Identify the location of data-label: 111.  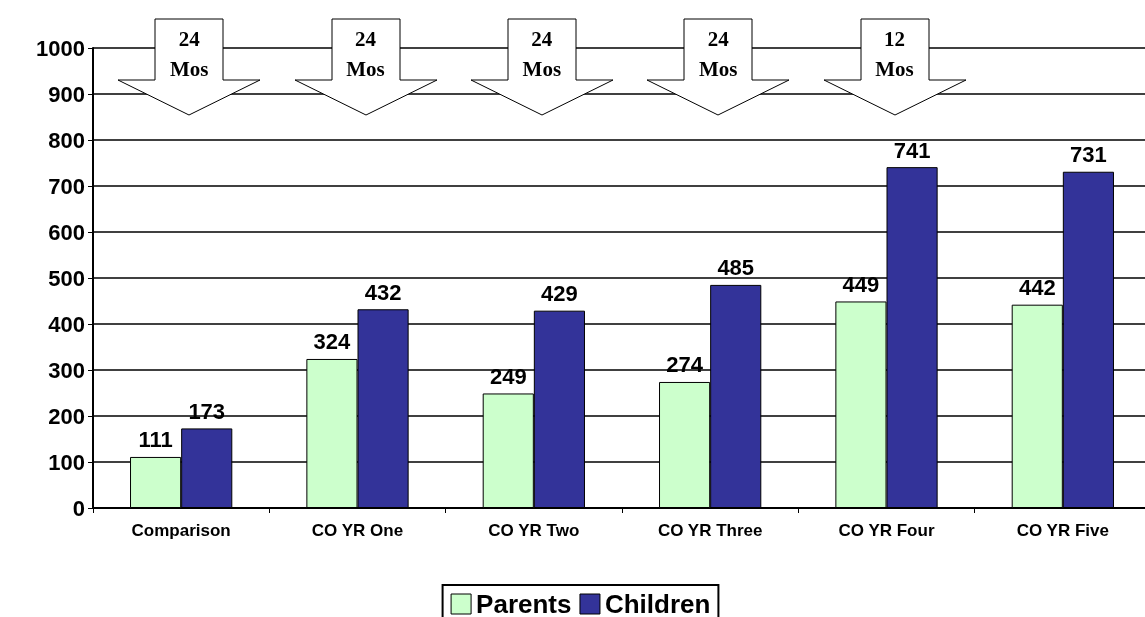
(155, 440).